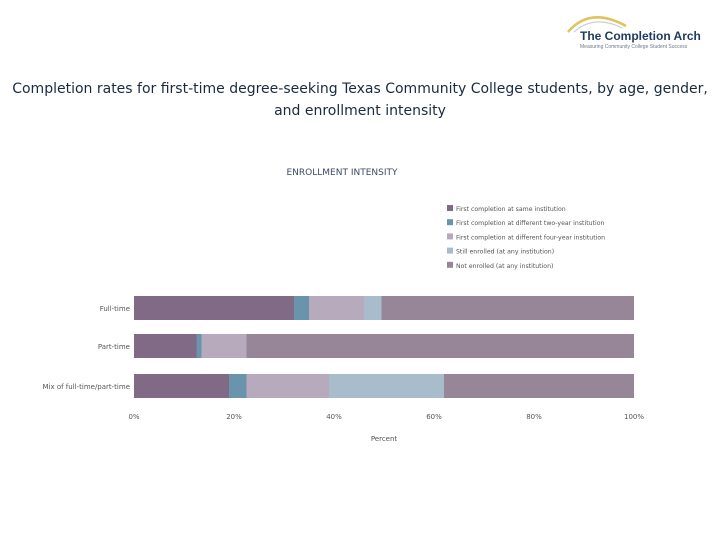  Describe the element at coordinates (505, 252) in the screenshot. I see `legend-label: Still enrolled (at any institution)` at that location.